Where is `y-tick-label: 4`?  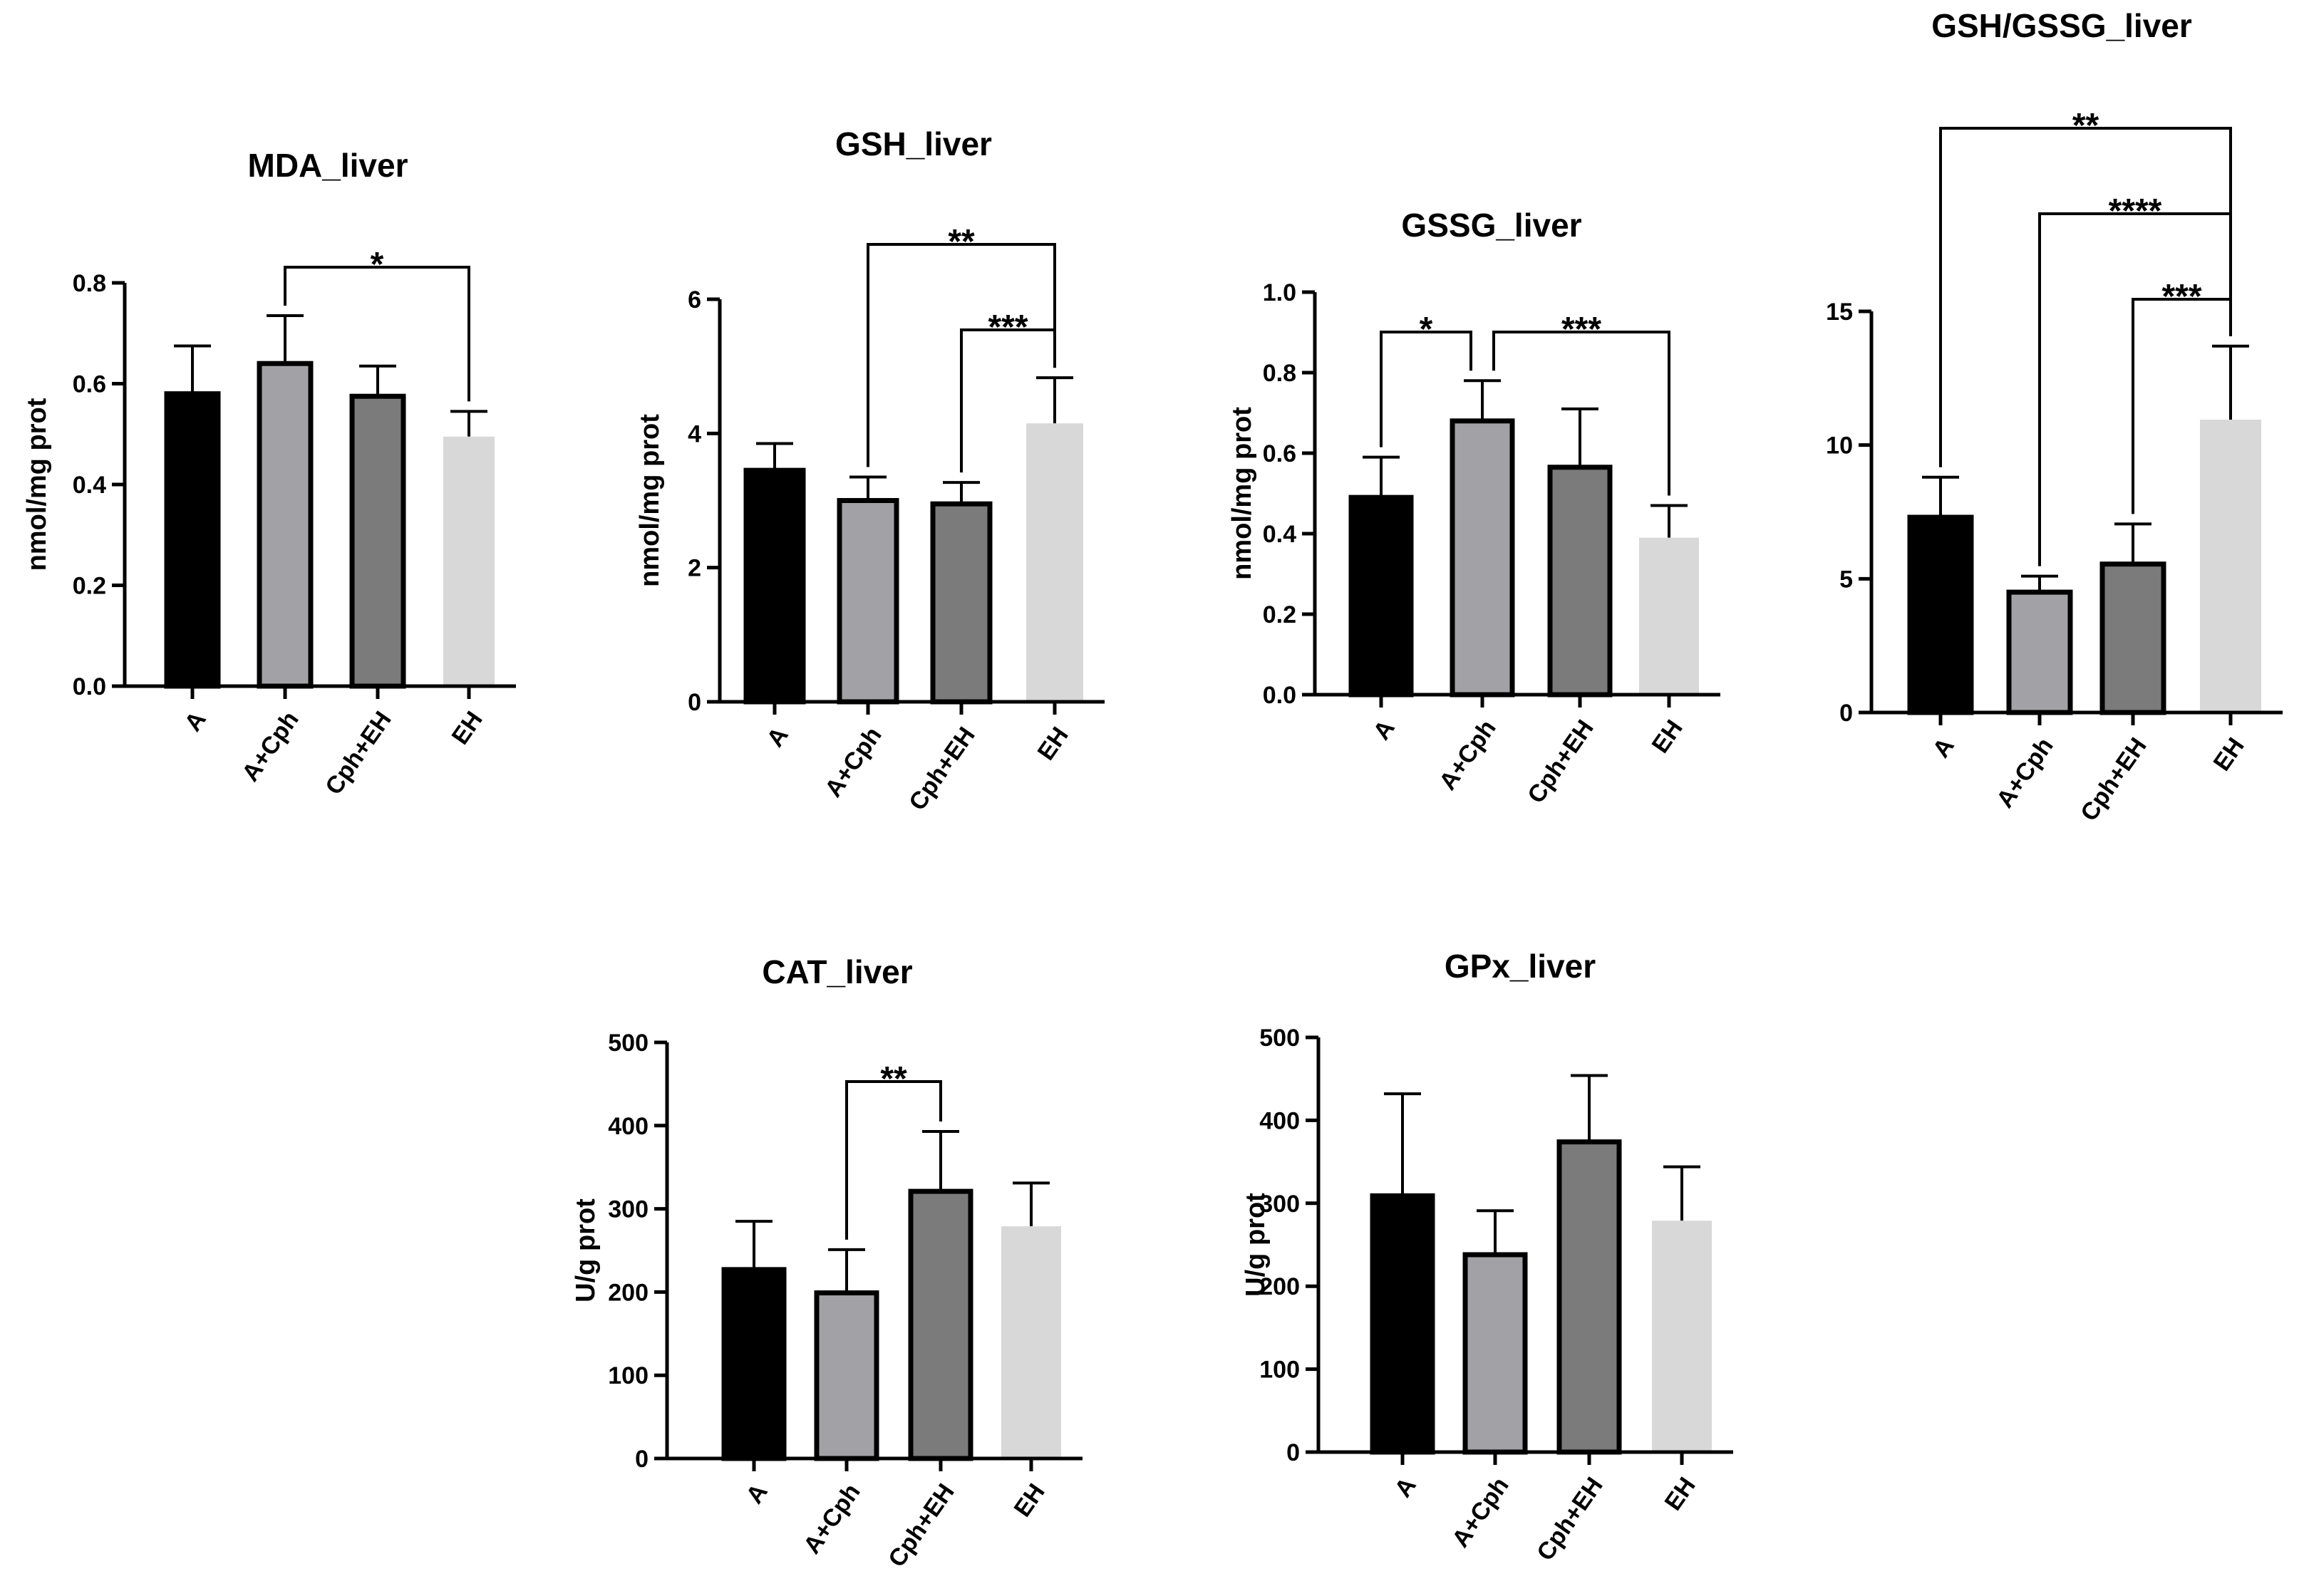 y-tick-label: 4 is located at coordinates (694, 433).